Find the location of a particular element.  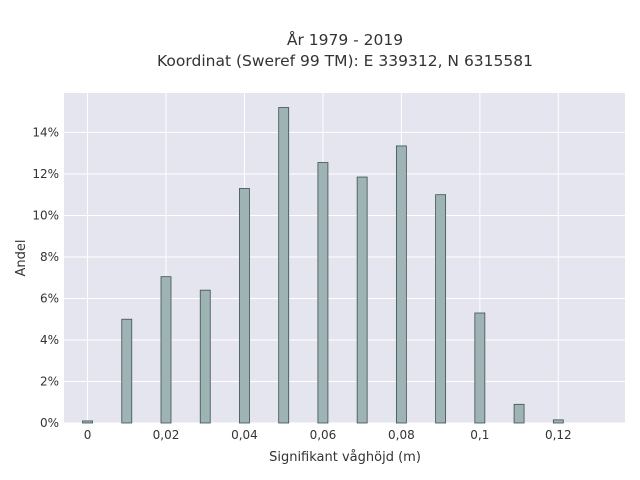

y-tick-label: 4% is located at coordinates (49, 340).